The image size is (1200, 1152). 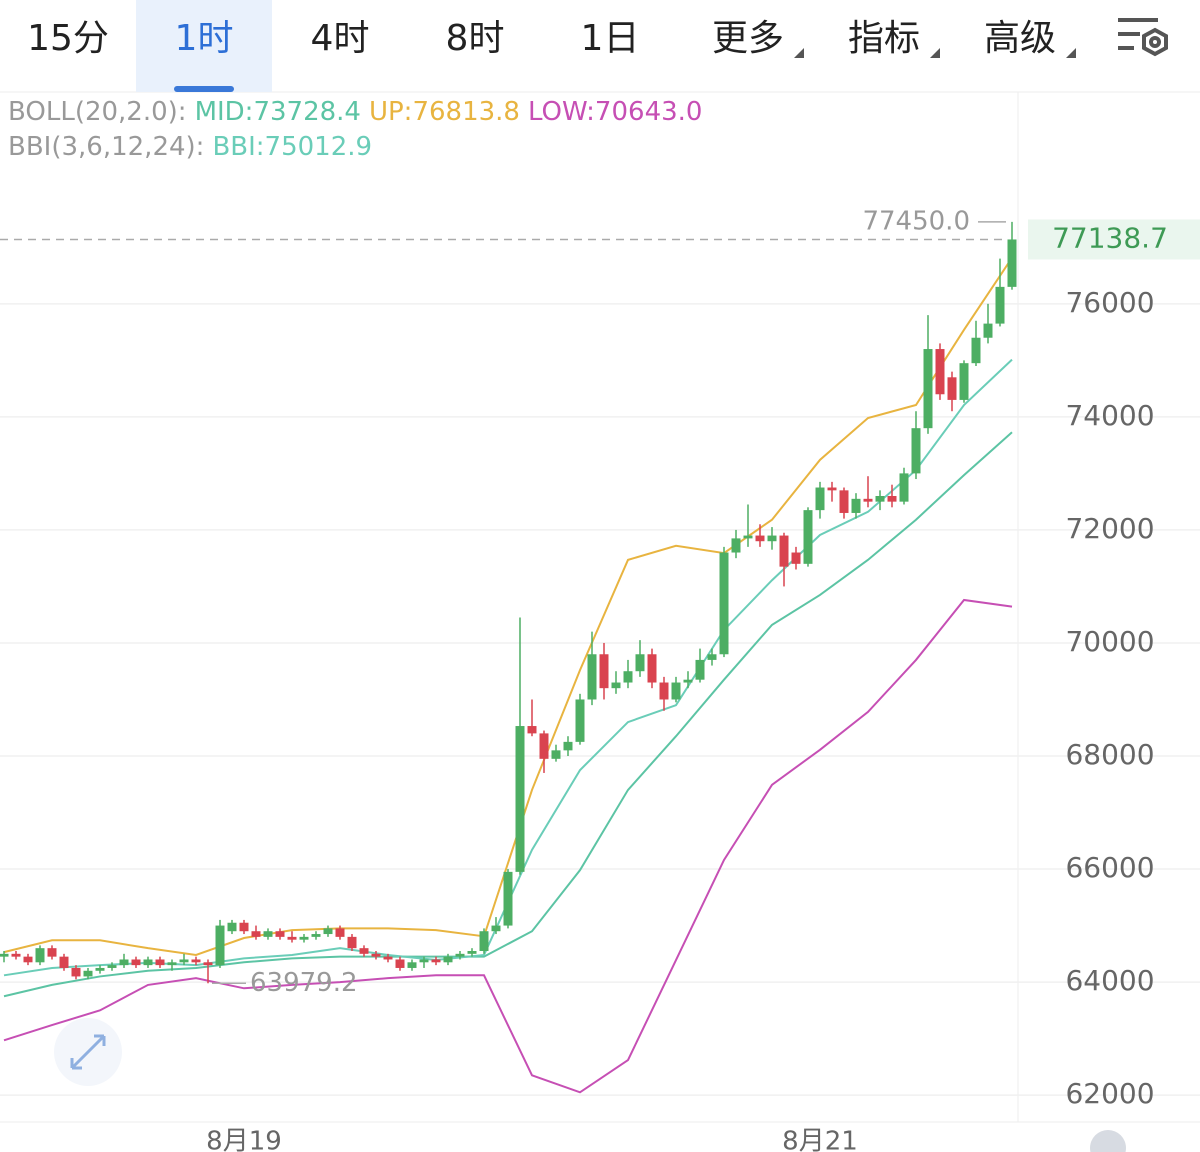 I want to click on kline-button, so click(x=1108, y=1141).